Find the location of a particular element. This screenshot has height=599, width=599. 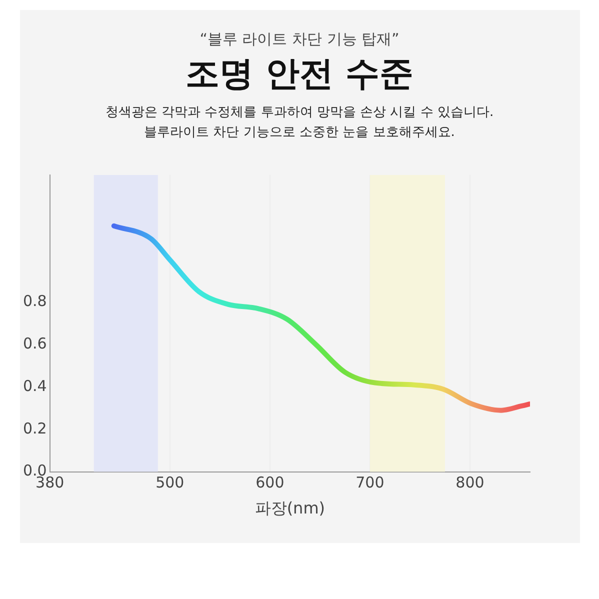

x-tick-label: 600 is located at coordinates (269, 483).